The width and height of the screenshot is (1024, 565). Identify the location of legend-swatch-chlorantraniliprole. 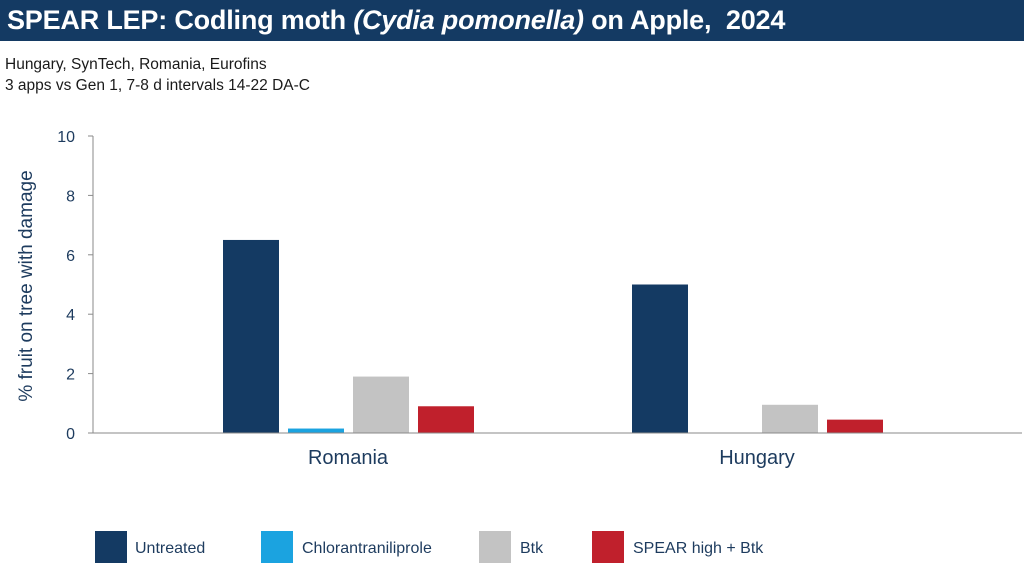
(277, 547).